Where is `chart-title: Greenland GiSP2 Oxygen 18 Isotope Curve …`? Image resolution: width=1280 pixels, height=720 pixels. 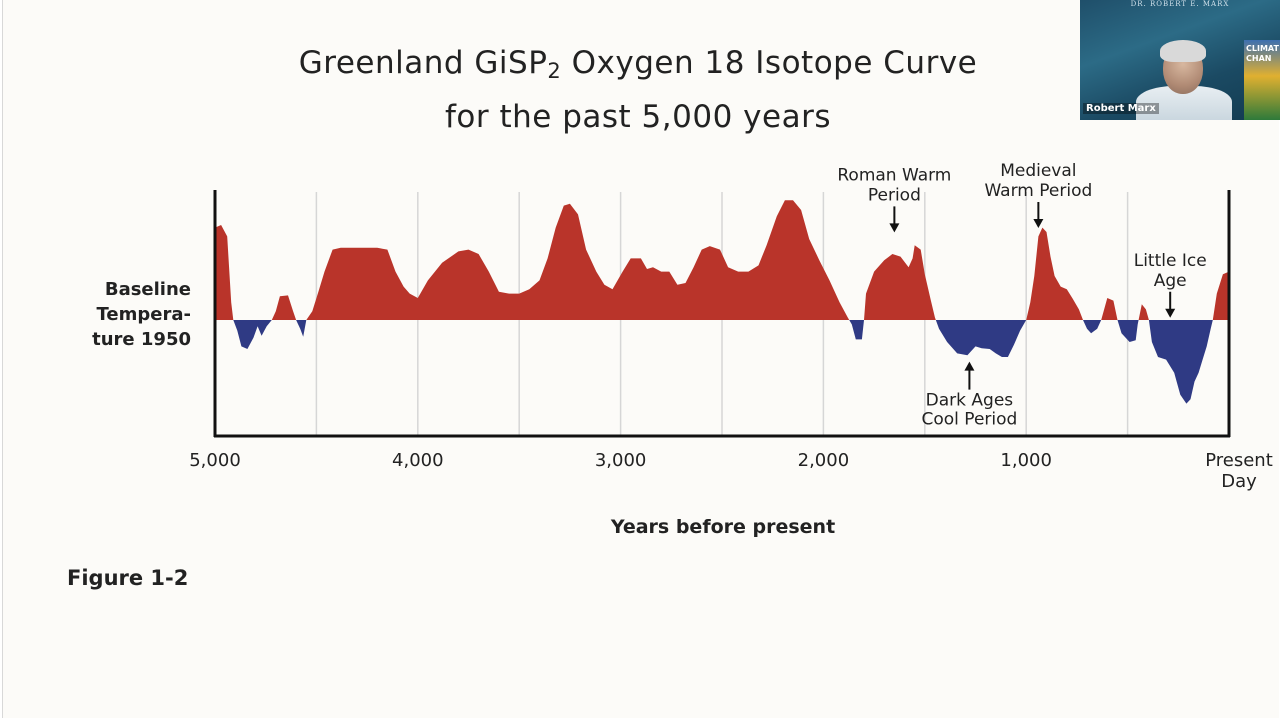 chart-title: Greenland GiSP2 Oxygen 18 Isotope Curve … is located at coordinates (638, 90).